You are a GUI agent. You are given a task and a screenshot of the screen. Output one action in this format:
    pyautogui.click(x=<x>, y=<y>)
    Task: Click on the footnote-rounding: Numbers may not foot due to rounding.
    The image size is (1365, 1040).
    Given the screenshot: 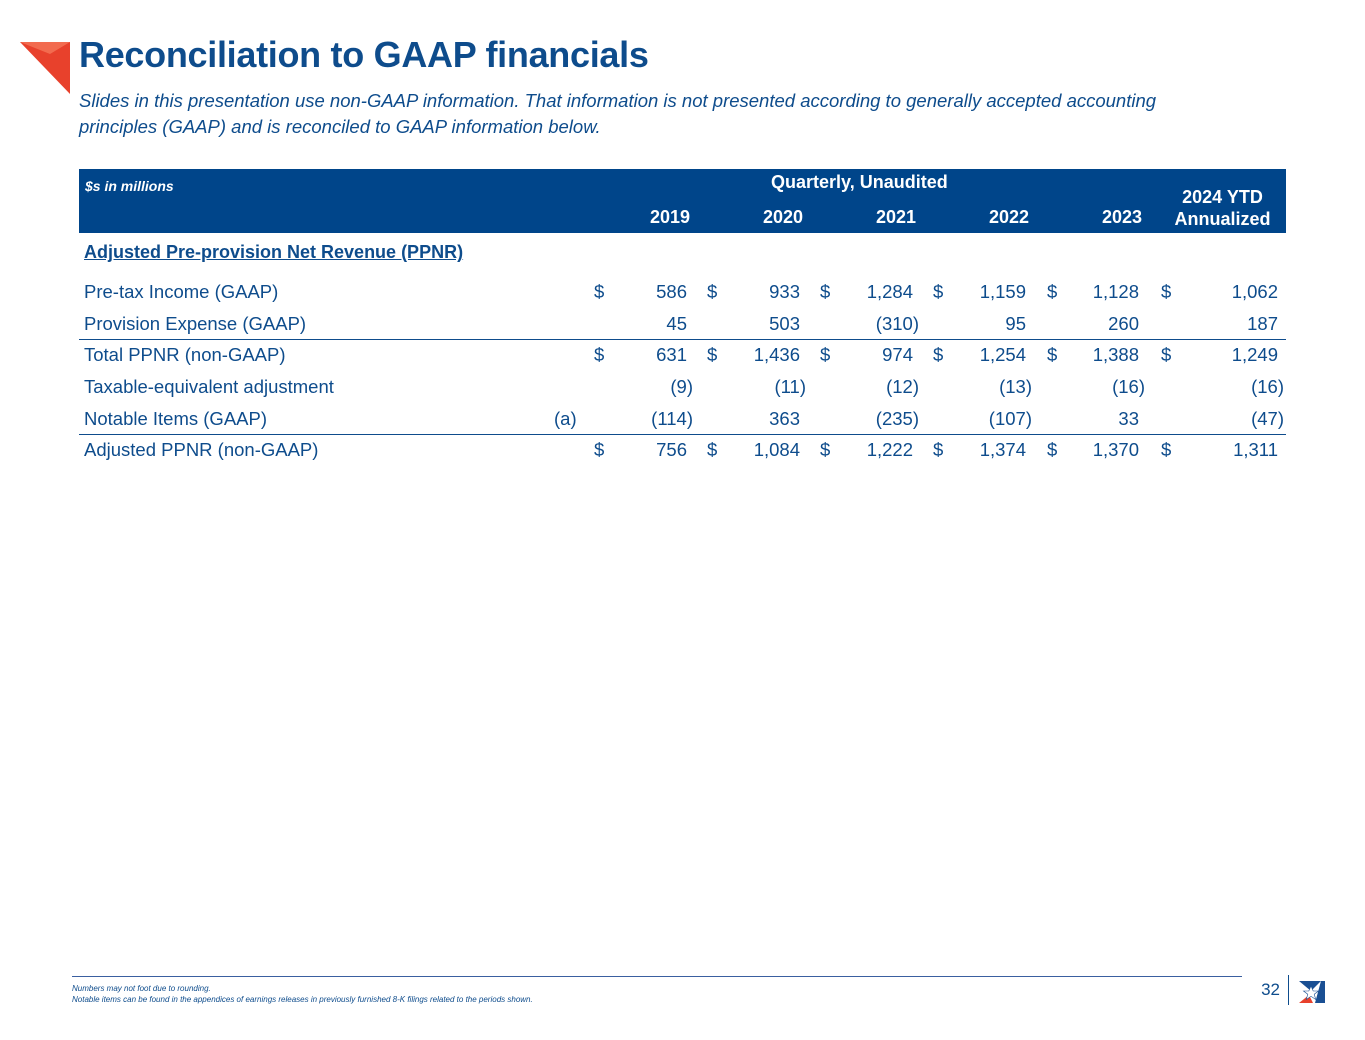 What is the action you would take?
    pyautogui.click(x=141, y=988)
    